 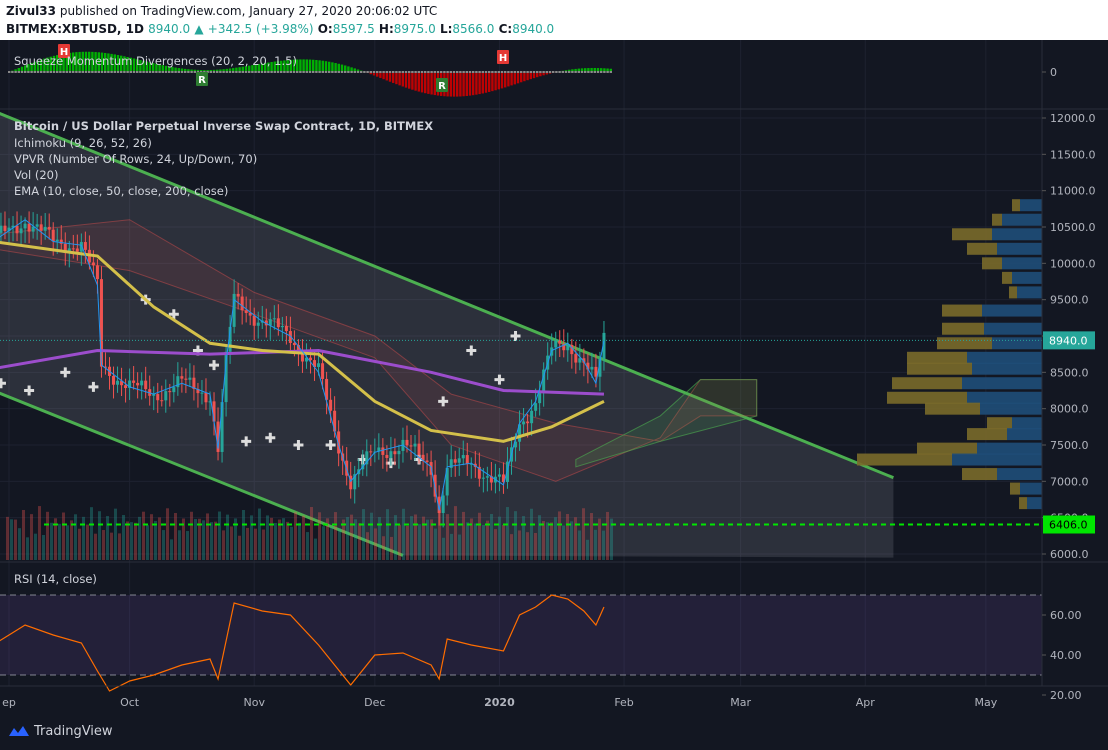 I want to click on vol-legend: Vol (20), so click(x=36, y=175).